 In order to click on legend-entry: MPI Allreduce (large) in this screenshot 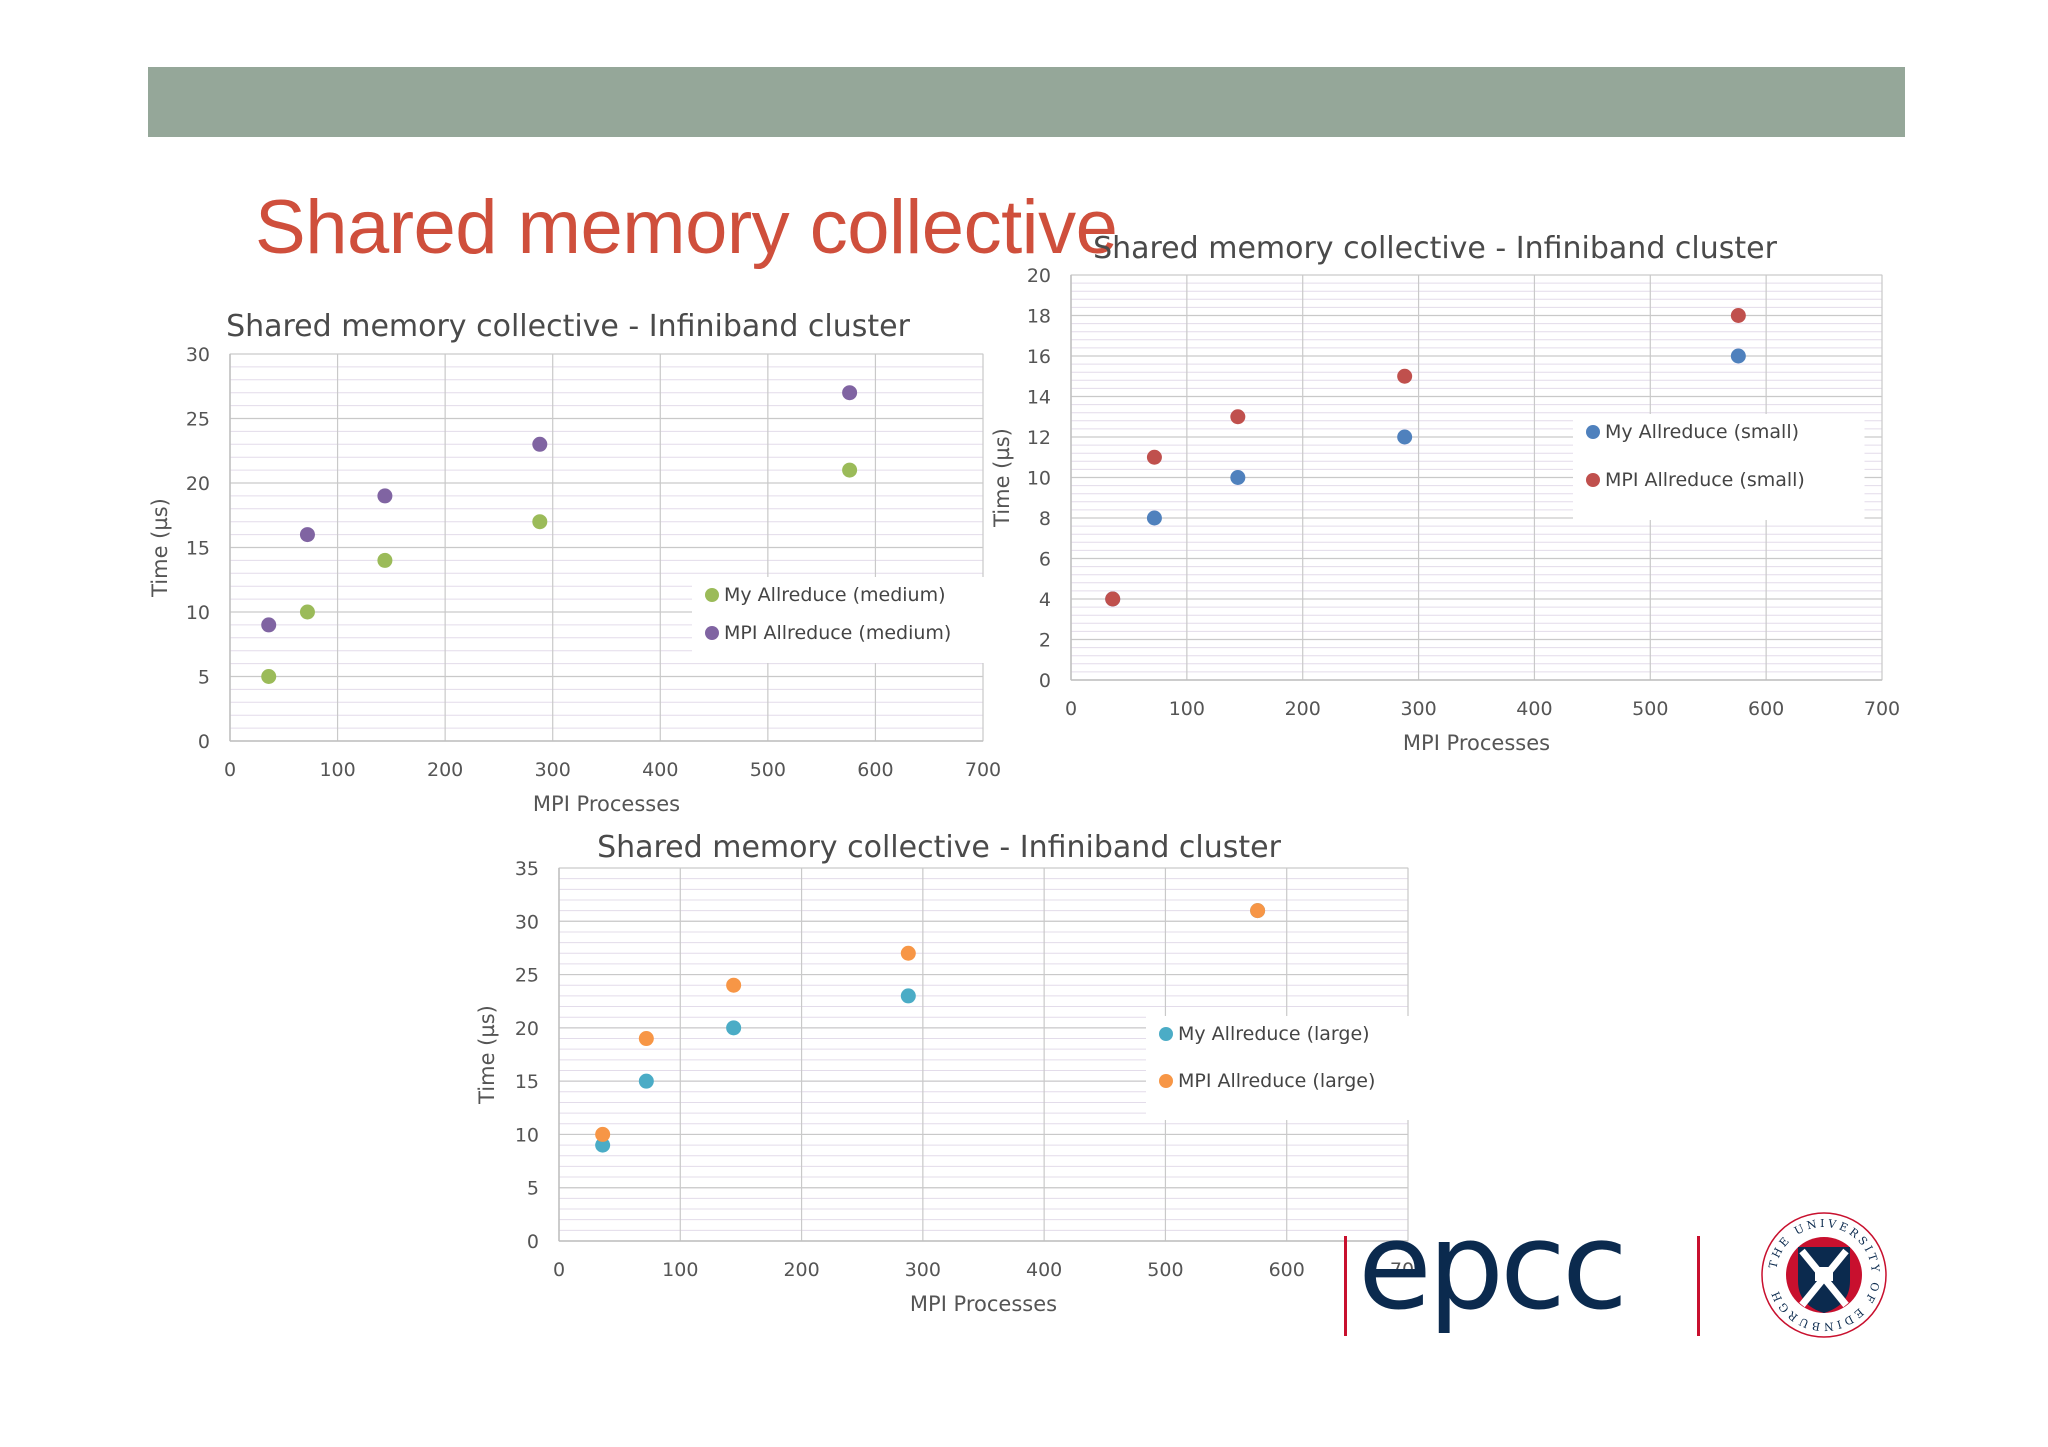, I will do `click(1276, 1081)`.